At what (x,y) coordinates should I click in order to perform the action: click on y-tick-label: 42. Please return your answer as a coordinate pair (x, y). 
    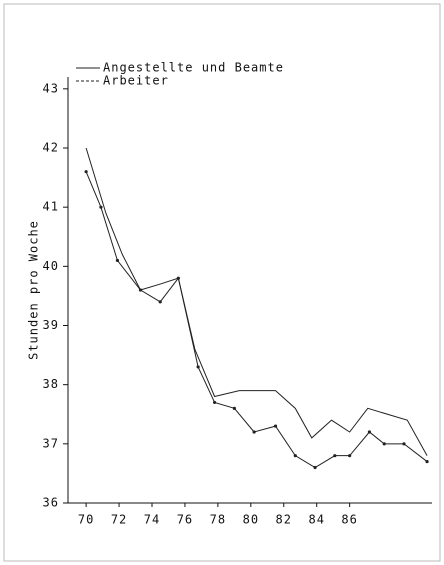
    Looking at the image, I should click on (51, 148).